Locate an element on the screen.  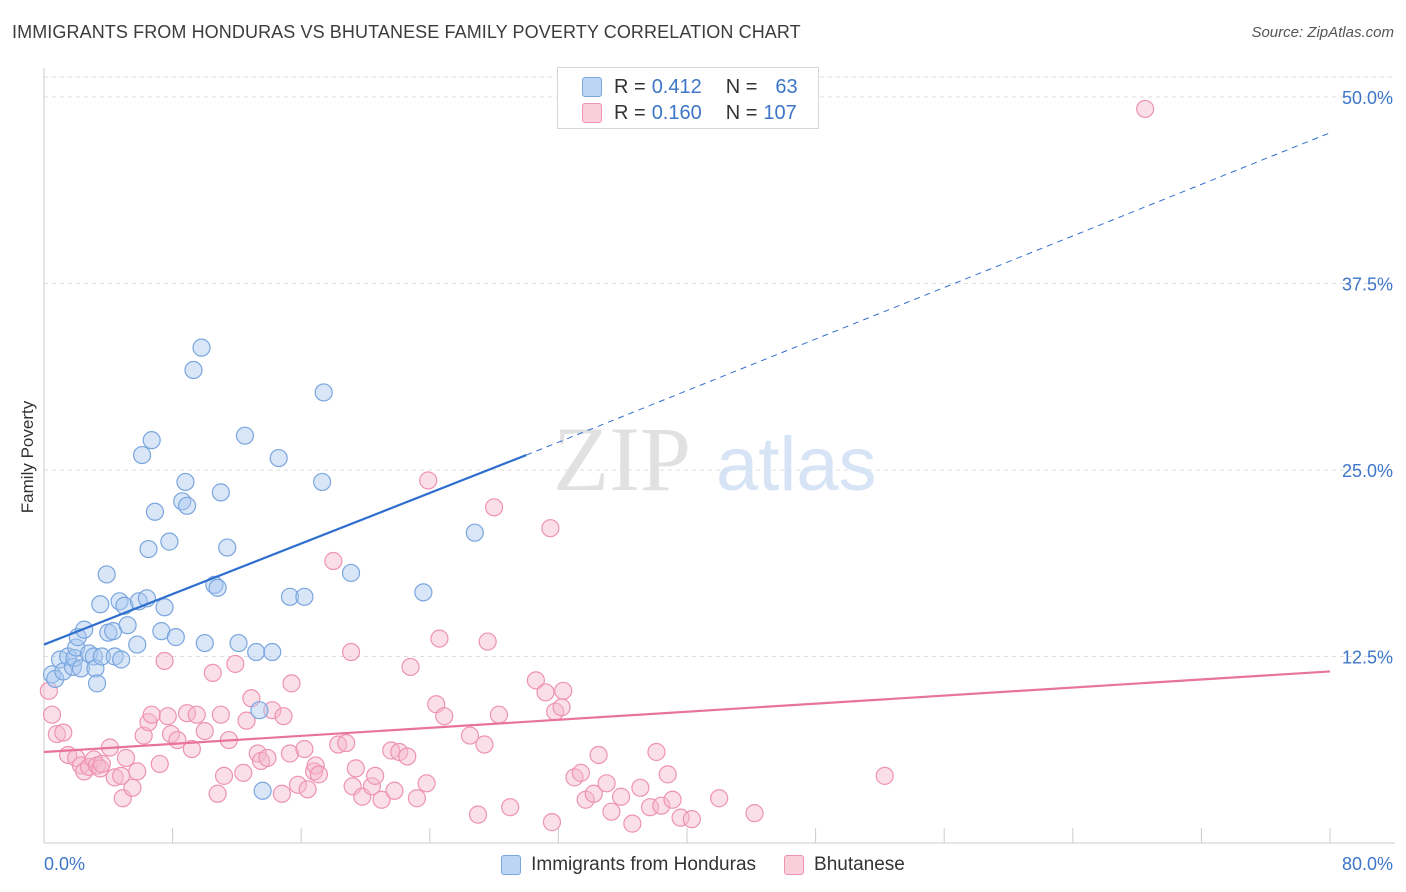
r-value: 0.412 is located at coordinates (676, 86).